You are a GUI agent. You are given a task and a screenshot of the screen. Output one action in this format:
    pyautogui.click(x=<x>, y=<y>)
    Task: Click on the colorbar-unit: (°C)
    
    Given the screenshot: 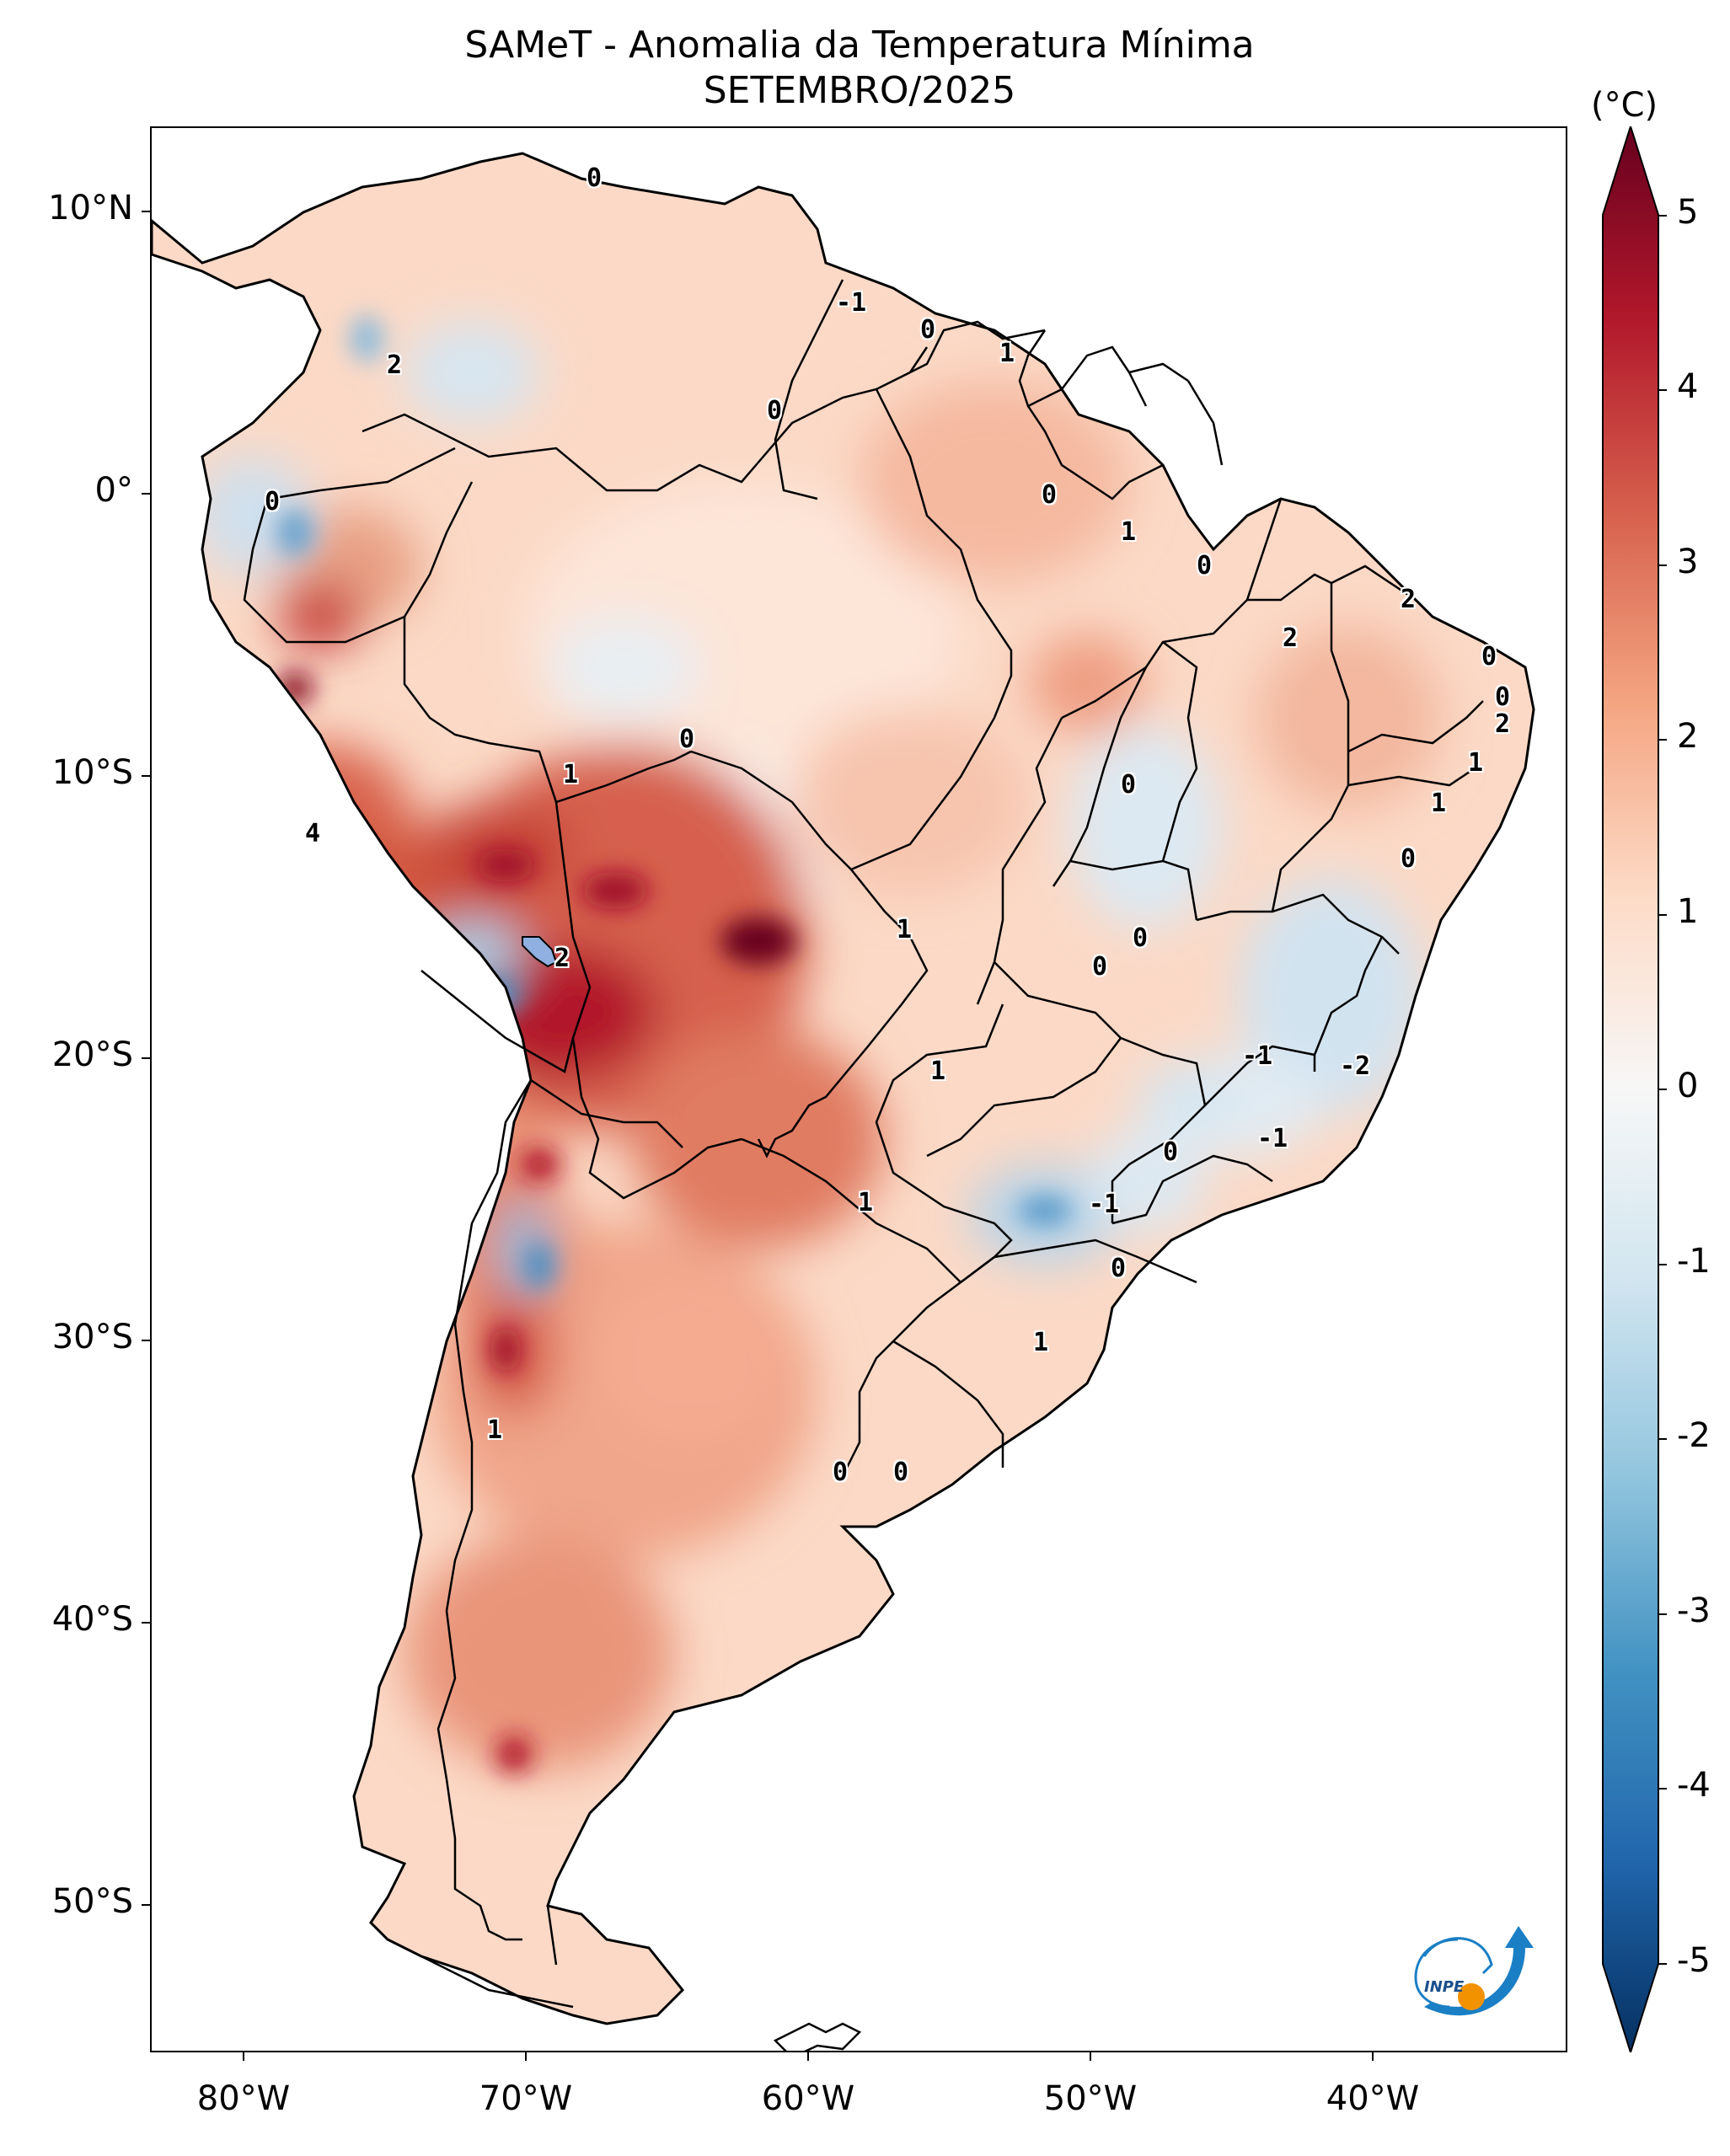 What is the action you would take?
    pyautogui.click(x=1624, y=105)
    